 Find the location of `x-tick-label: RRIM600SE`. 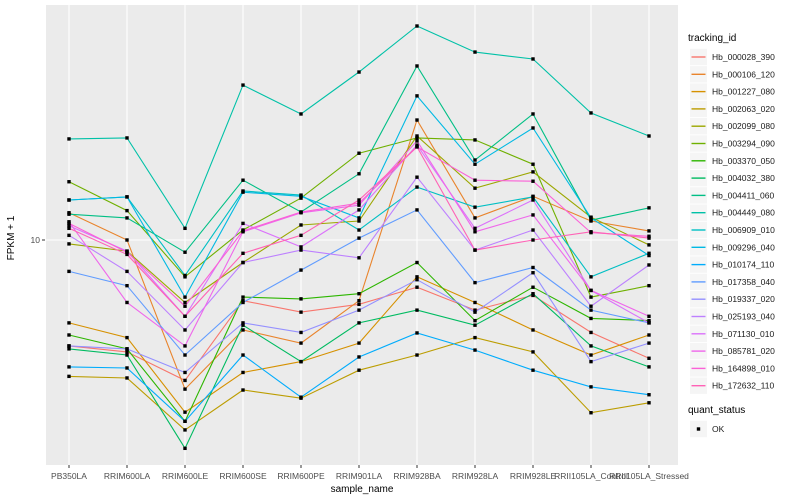

x-tick-label: RRIM600SE is located at coordinates (243, 476).